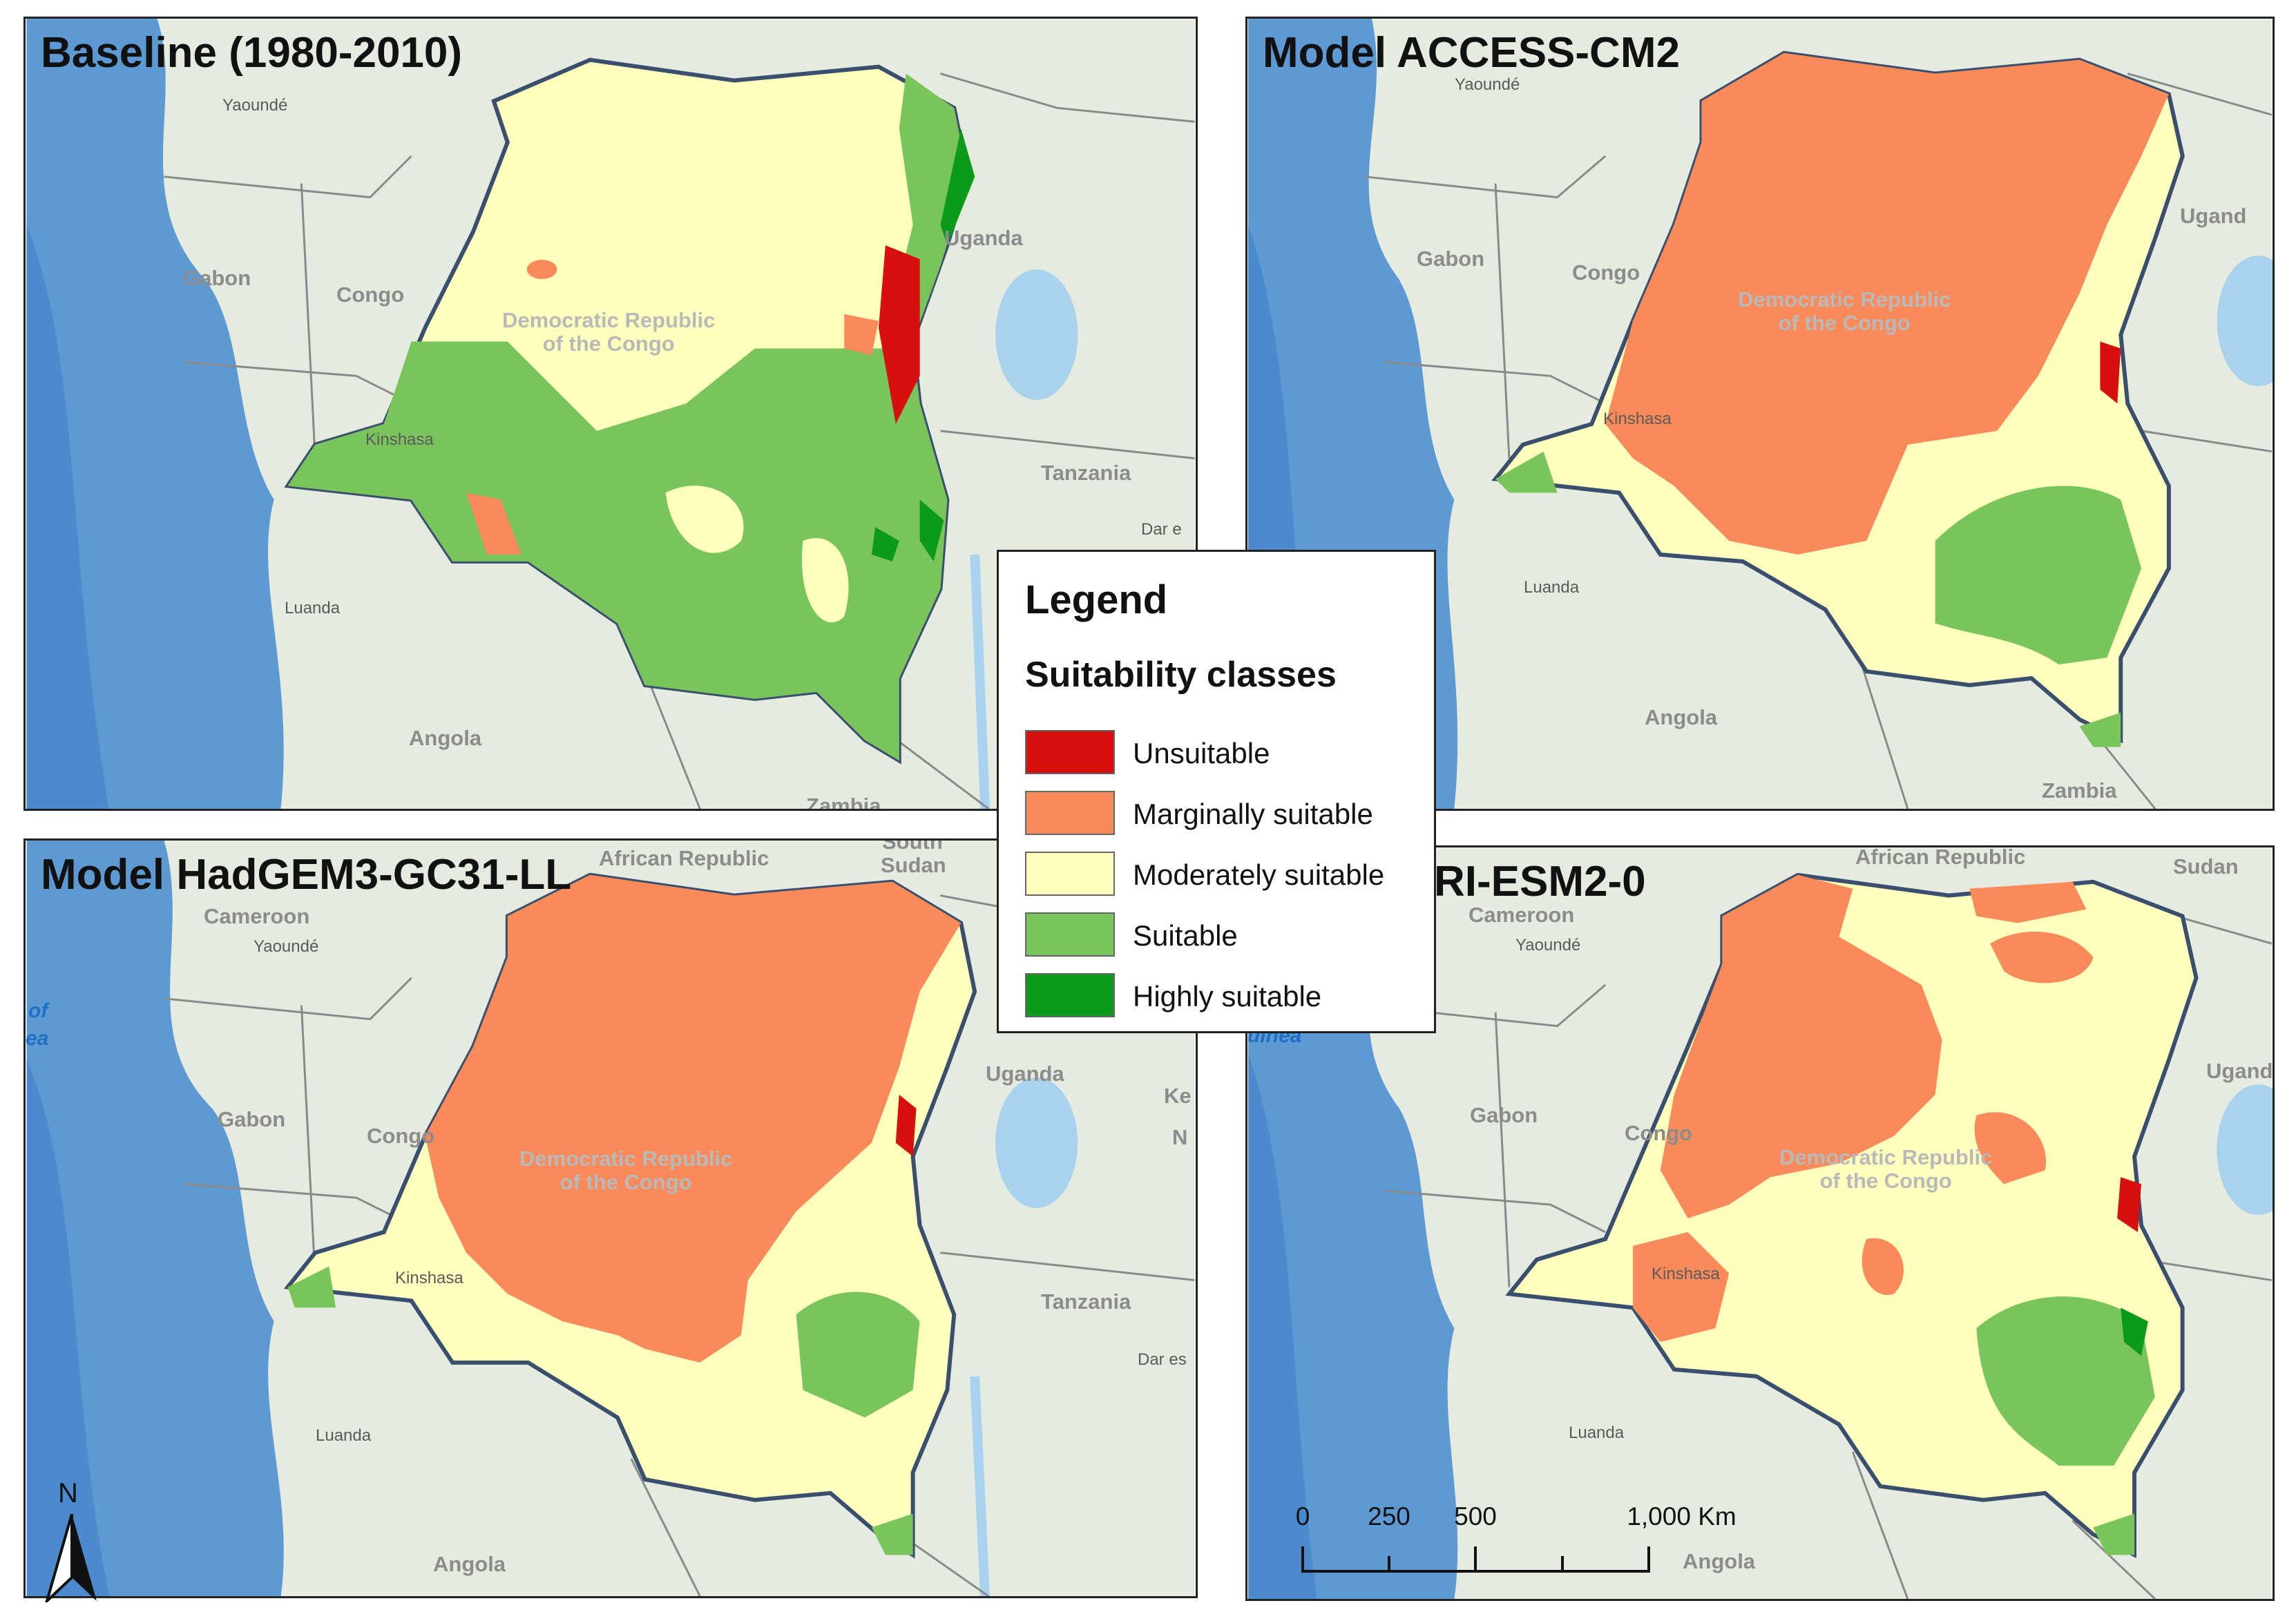 The width and height of the screenshot is (2296, 1621). Describe the element at coordinates (1096, 599) in the screenshot. I see `legend-title: Legend` at that location.